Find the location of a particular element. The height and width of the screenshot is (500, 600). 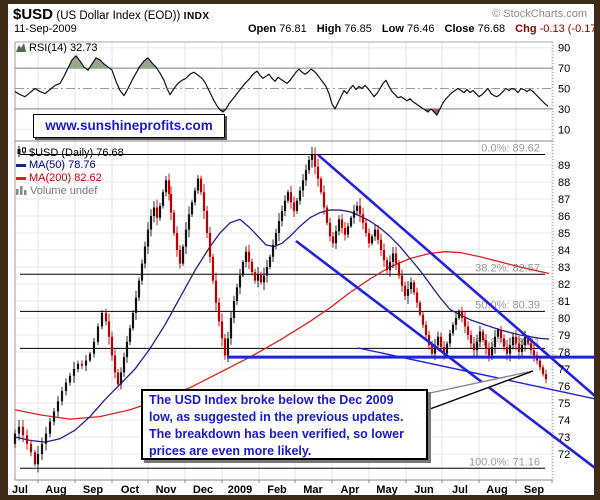

date-axis-label: Nov is located at coordinates (167, 490).